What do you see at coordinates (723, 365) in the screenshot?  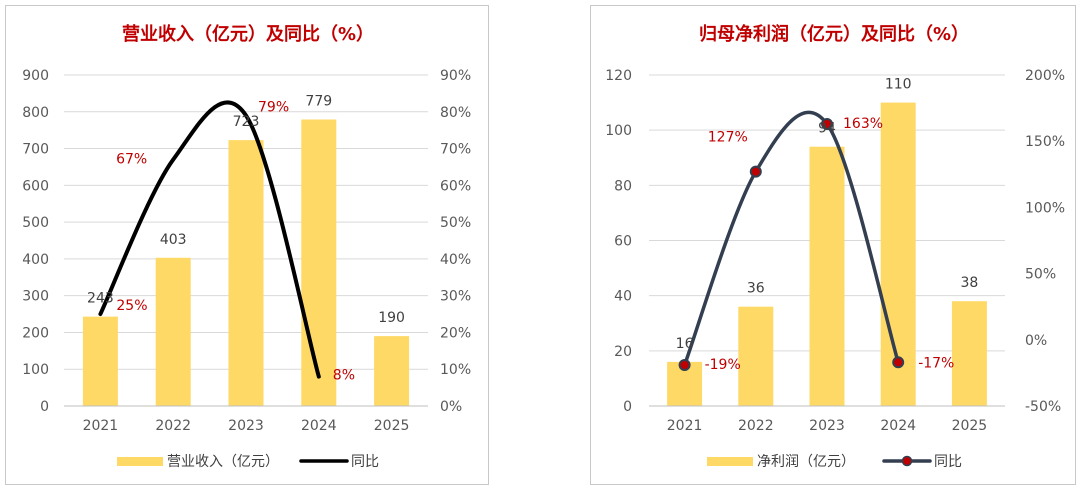 I see `yoy-pct-label: -19%` at bounding box center [723, 365].